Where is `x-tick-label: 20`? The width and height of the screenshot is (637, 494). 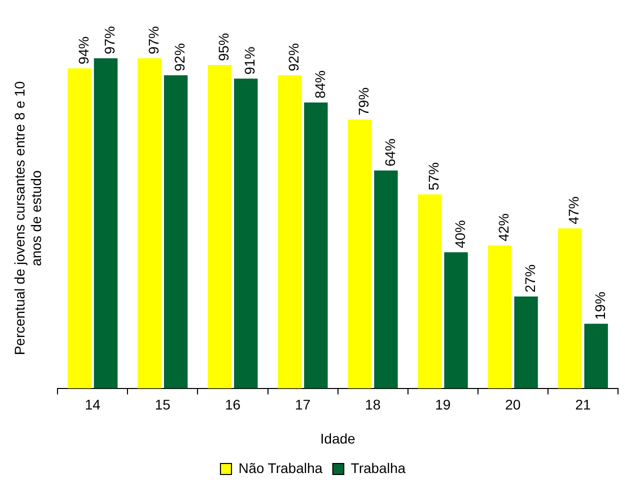 x-tick-label: 20 is located at coordinates (513, 404).